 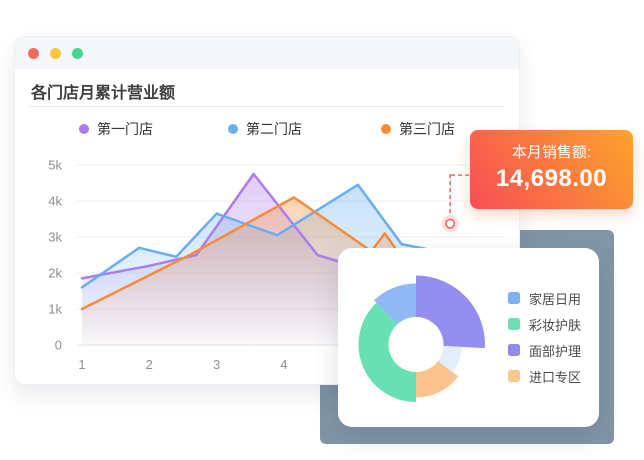 I want to click on donut-legend-item-import: 进口专区, so click(x=544, y=376).